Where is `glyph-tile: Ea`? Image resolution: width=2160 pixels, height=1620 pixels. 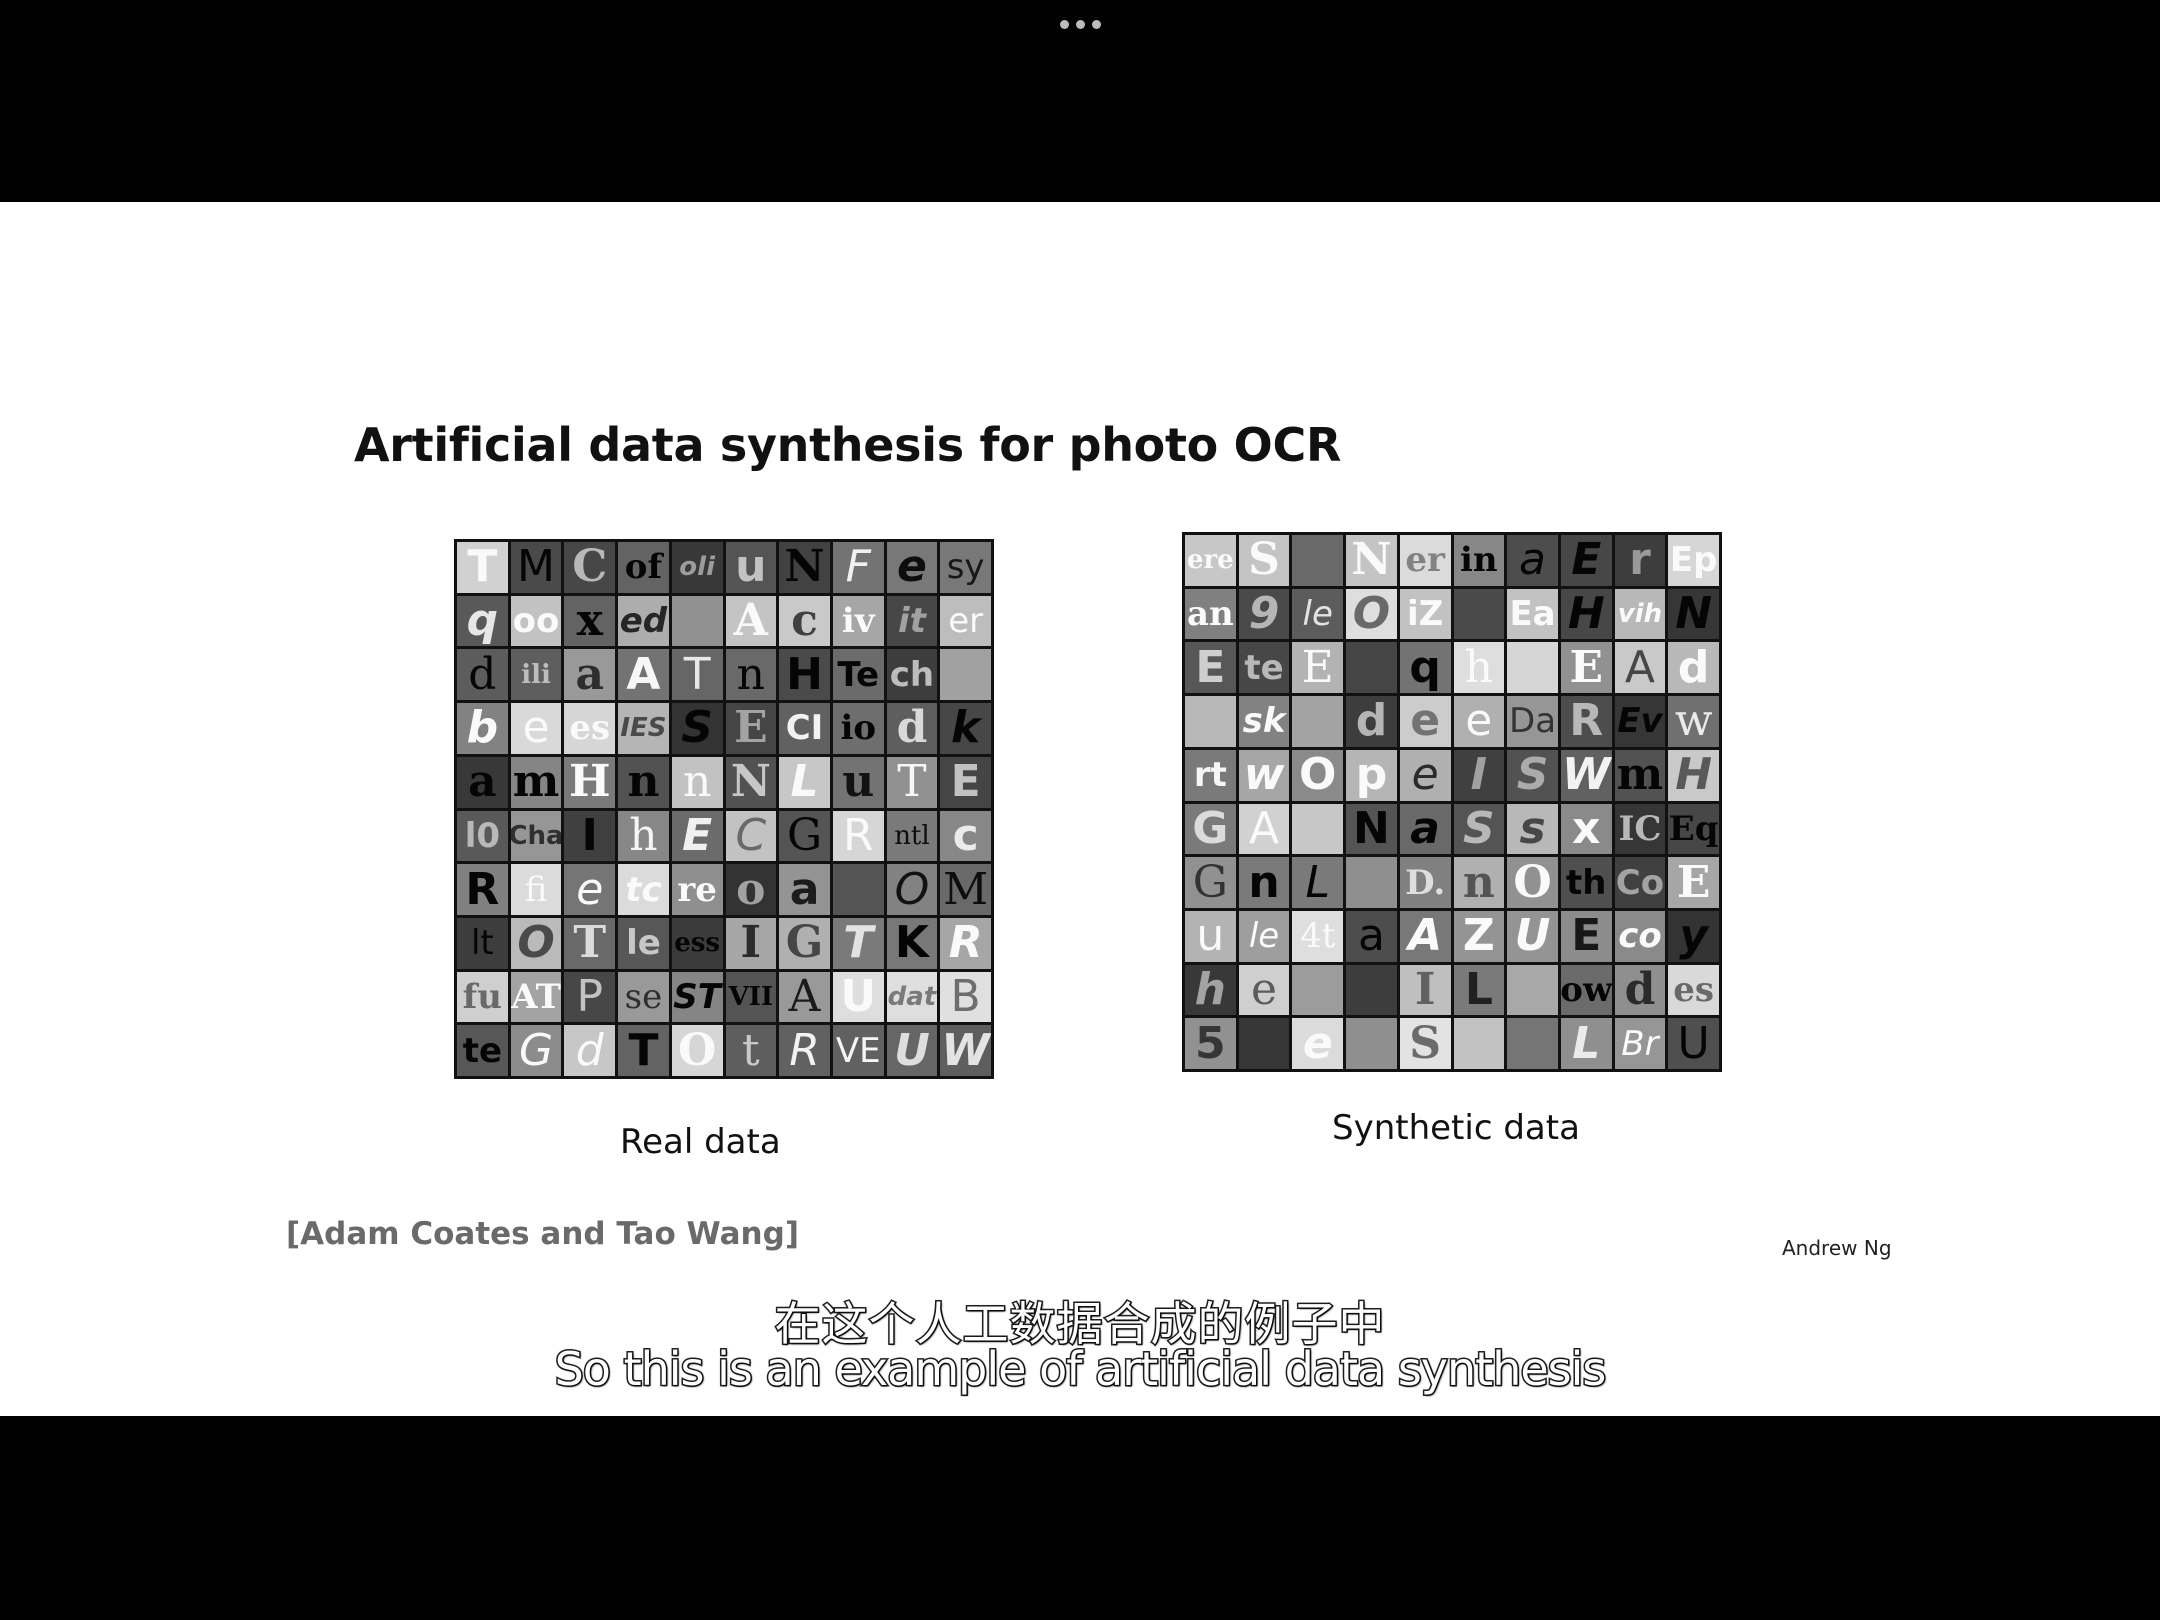
glyph-tile: Ea is located at coordinates (1532, 614).